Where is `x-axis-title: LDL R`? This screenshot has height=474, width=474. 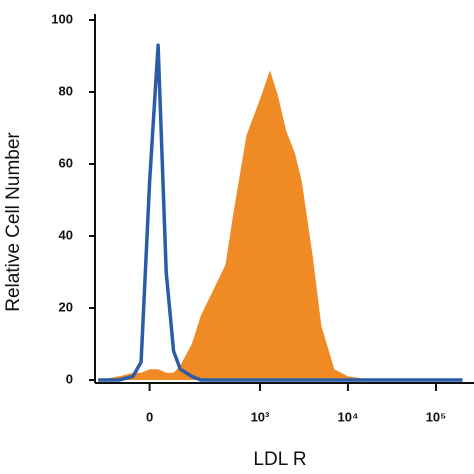
x-axis-title: LDL R is located at coordinates (279, 459).